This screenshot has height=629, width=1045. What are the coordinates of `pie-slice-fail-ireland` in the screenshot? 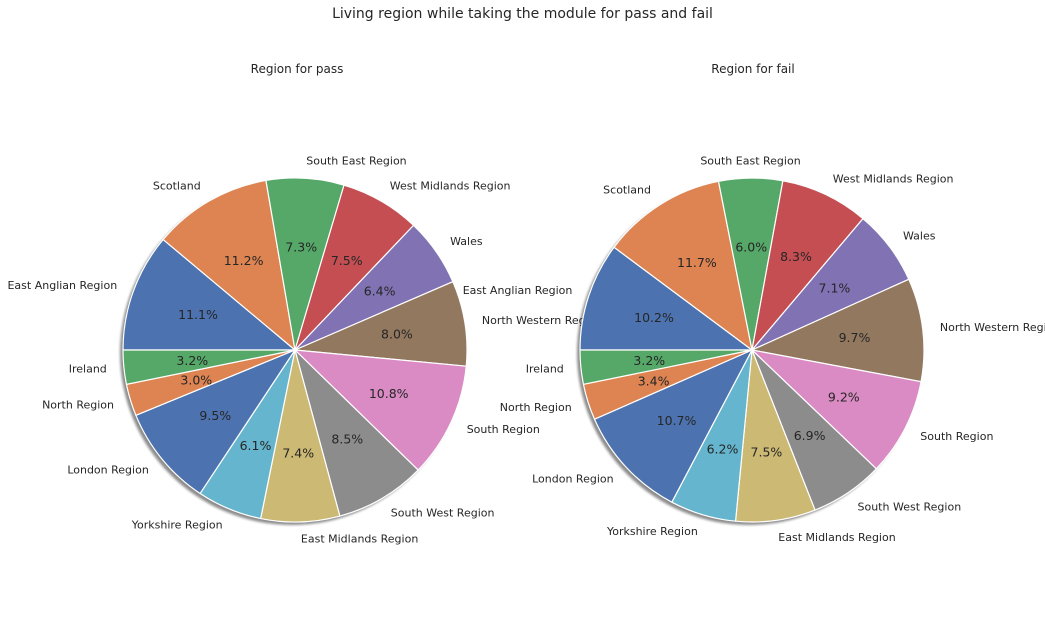 It's located at (666, 367).